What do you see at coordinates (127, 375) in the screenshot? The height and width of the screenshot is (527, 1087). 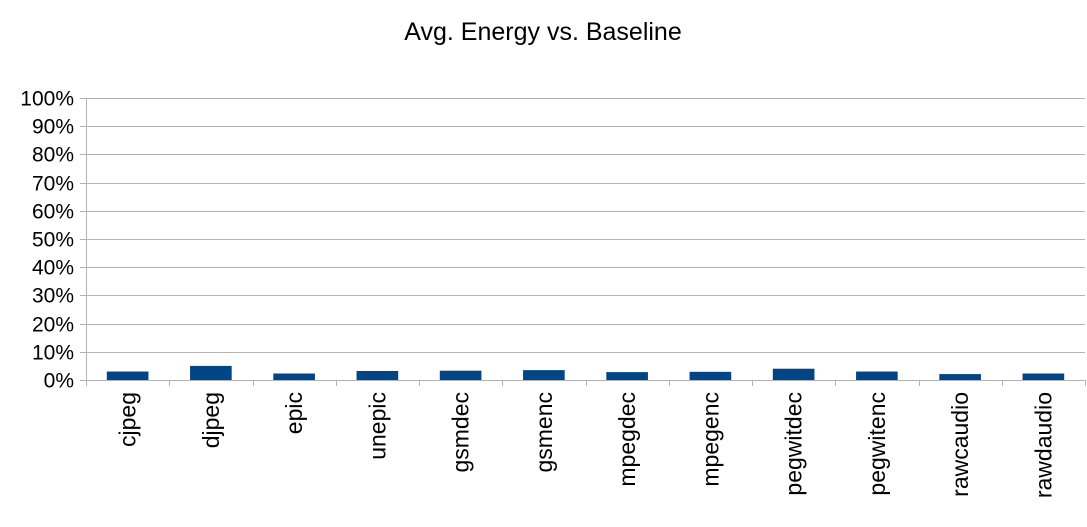 I see `bar-cjpeg` at bounding box center [127, 375].